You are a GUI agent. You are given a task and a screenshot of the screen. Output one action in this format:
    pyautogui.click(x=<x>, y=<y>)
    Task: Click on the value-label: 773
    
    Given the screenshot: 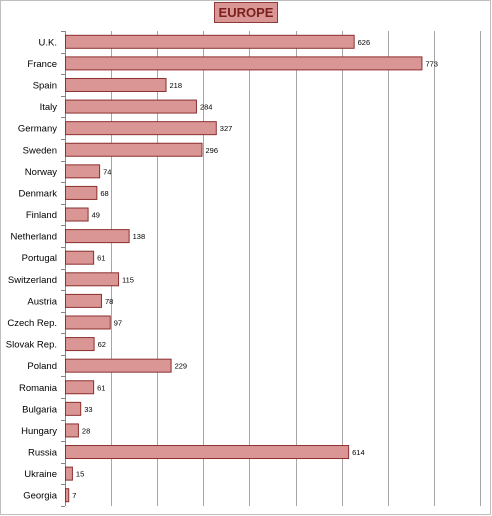 What is the action you would take?
    pyautogui.click(x=431, y=63)
    